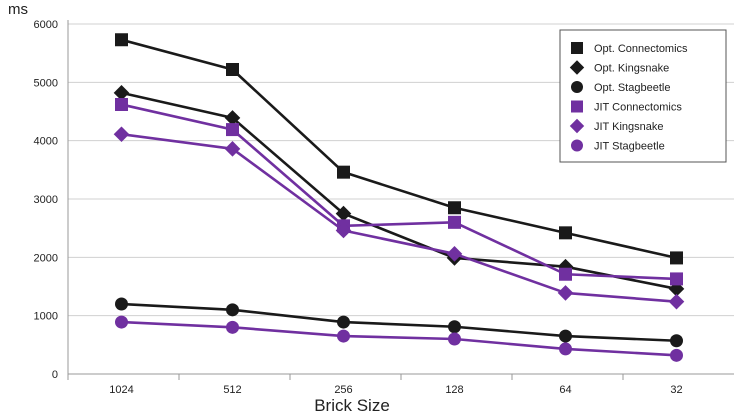 The image size is (736, 416). Describe the element at coordinates (454, 390) in the screenshot. I see `x-tick-label: 128` at that location.